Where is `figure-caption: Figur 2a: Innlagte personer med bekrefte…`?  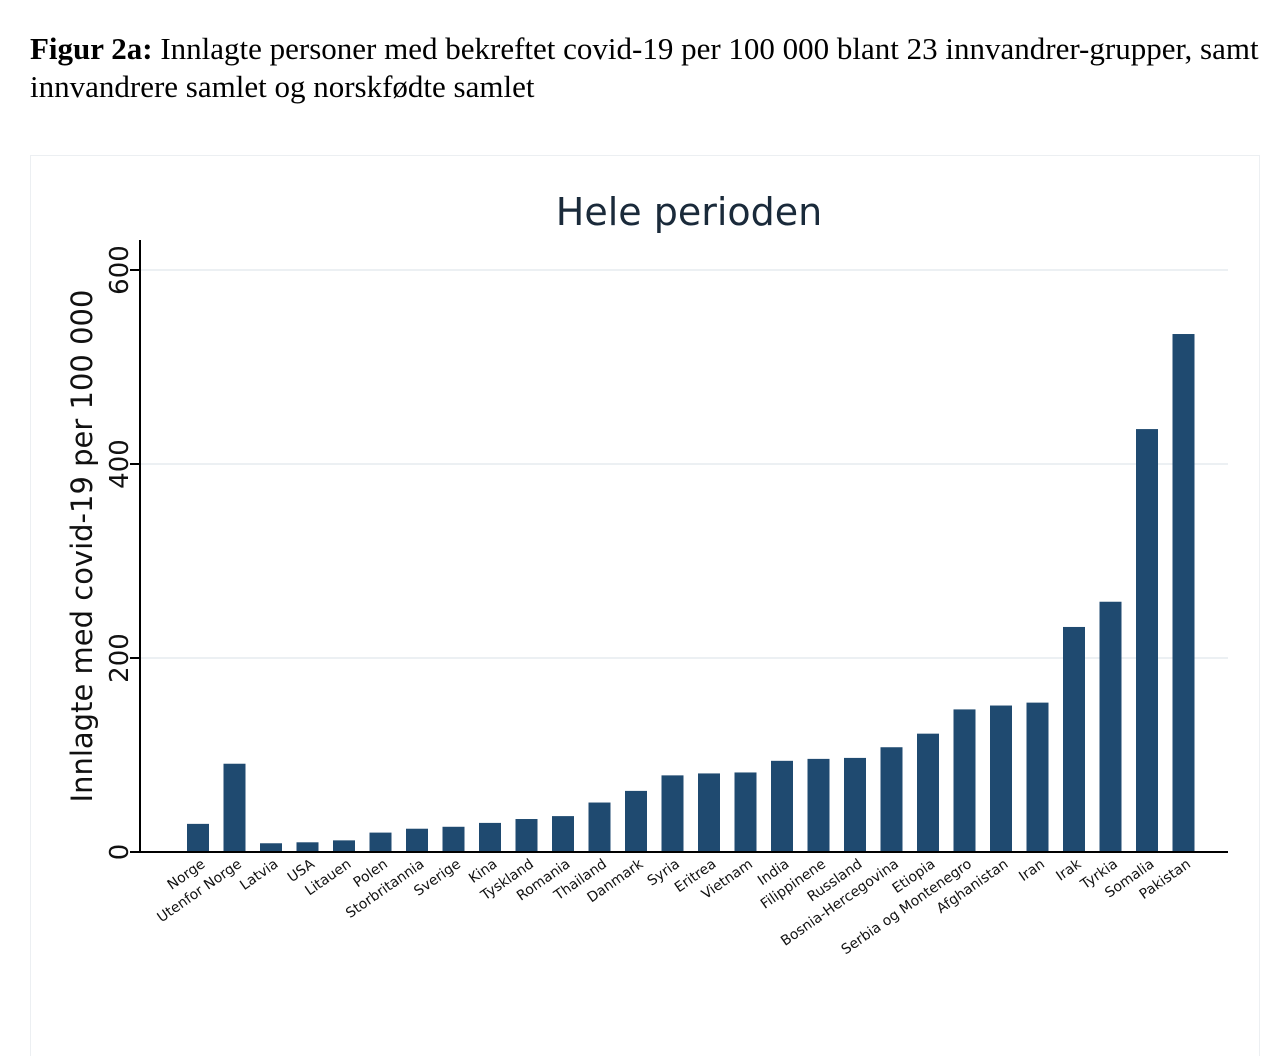 figure-caption: Figur 2a: Innlagte personer med bekrefte… is located at coordinates (645, 68).